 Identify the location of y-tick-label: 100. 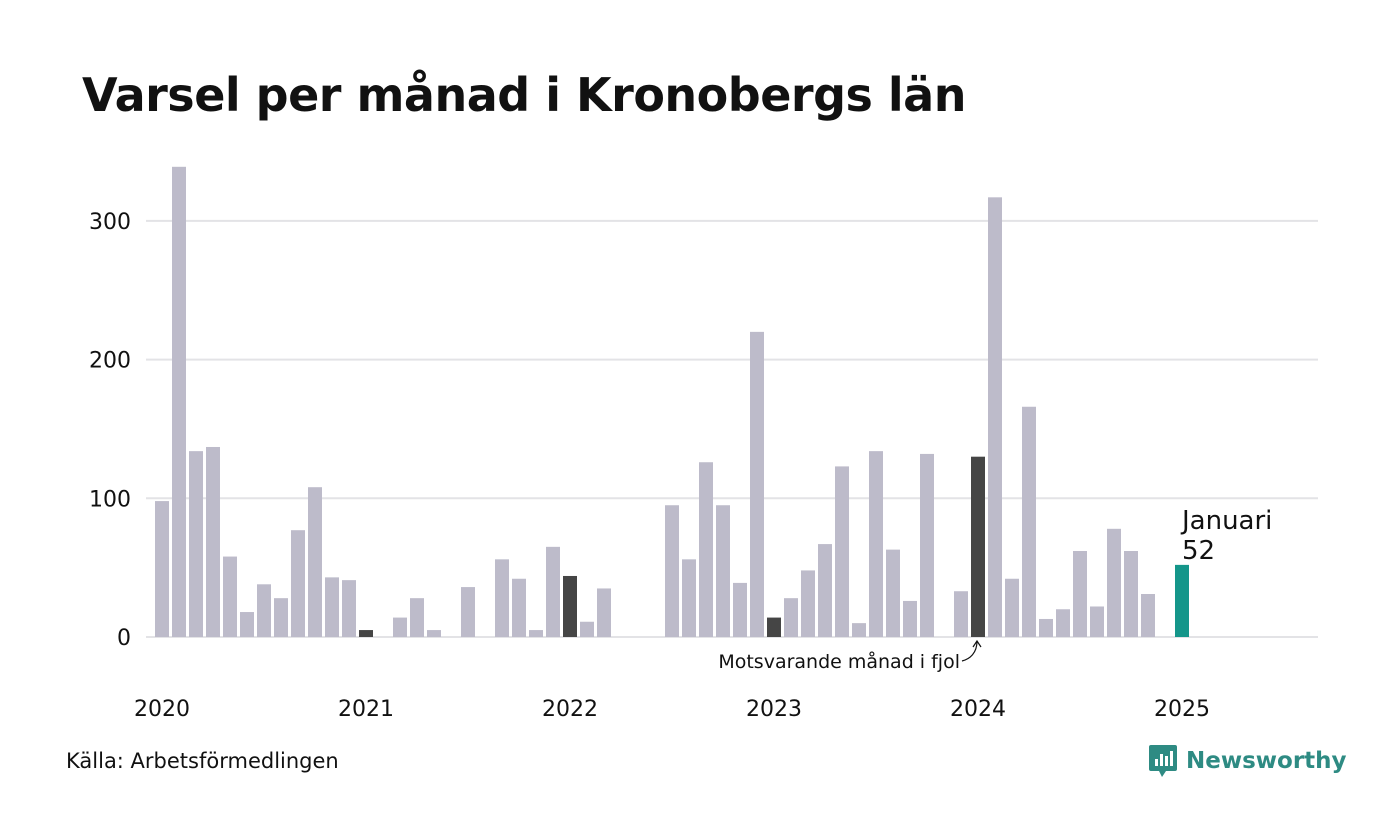
(110, 499).